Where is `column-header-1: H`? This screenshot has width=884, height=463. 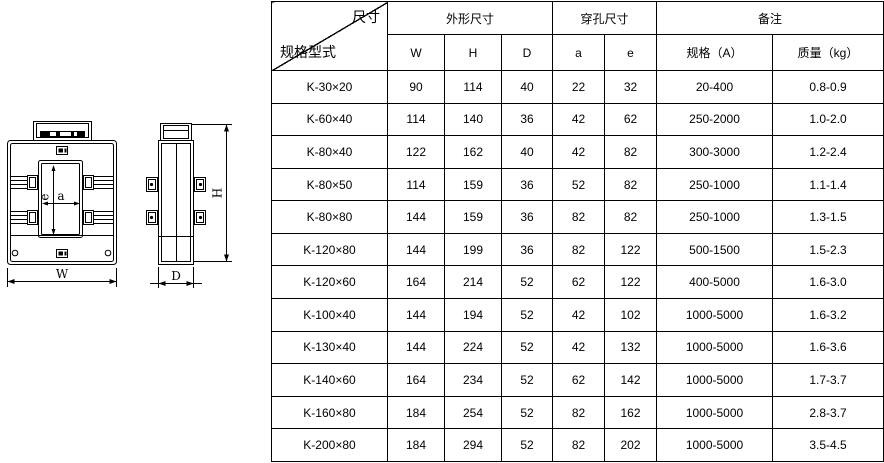 column-header-1: H is located at coordinates (473, 52).